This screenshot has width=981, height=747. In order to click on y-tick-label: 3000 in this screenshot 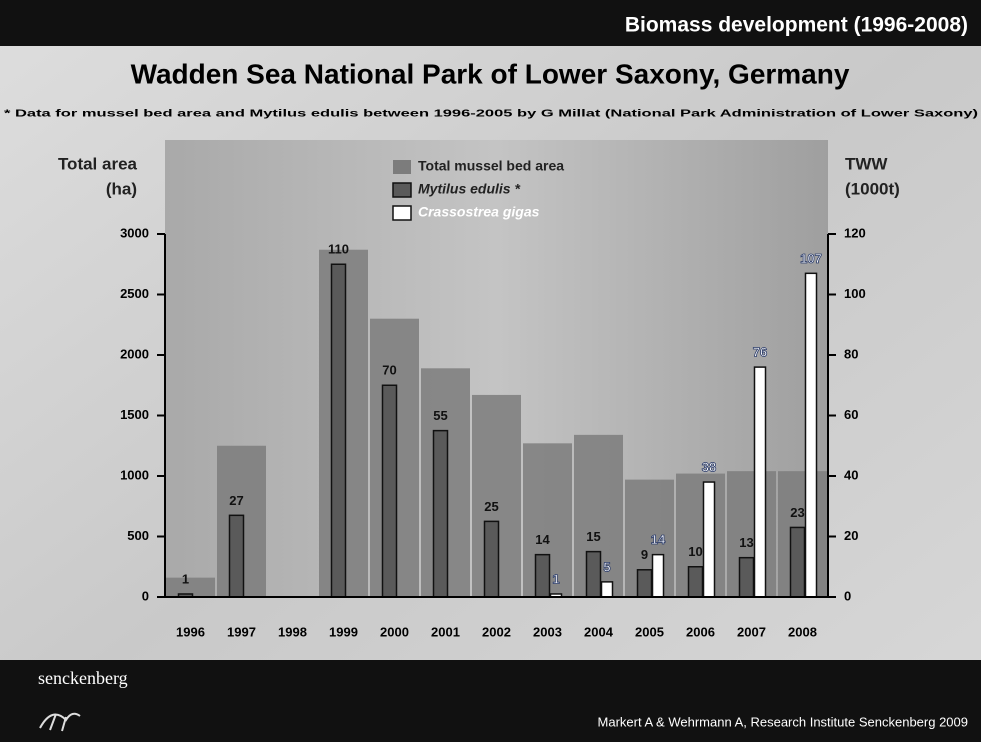, I will do `click(134, 232)`.